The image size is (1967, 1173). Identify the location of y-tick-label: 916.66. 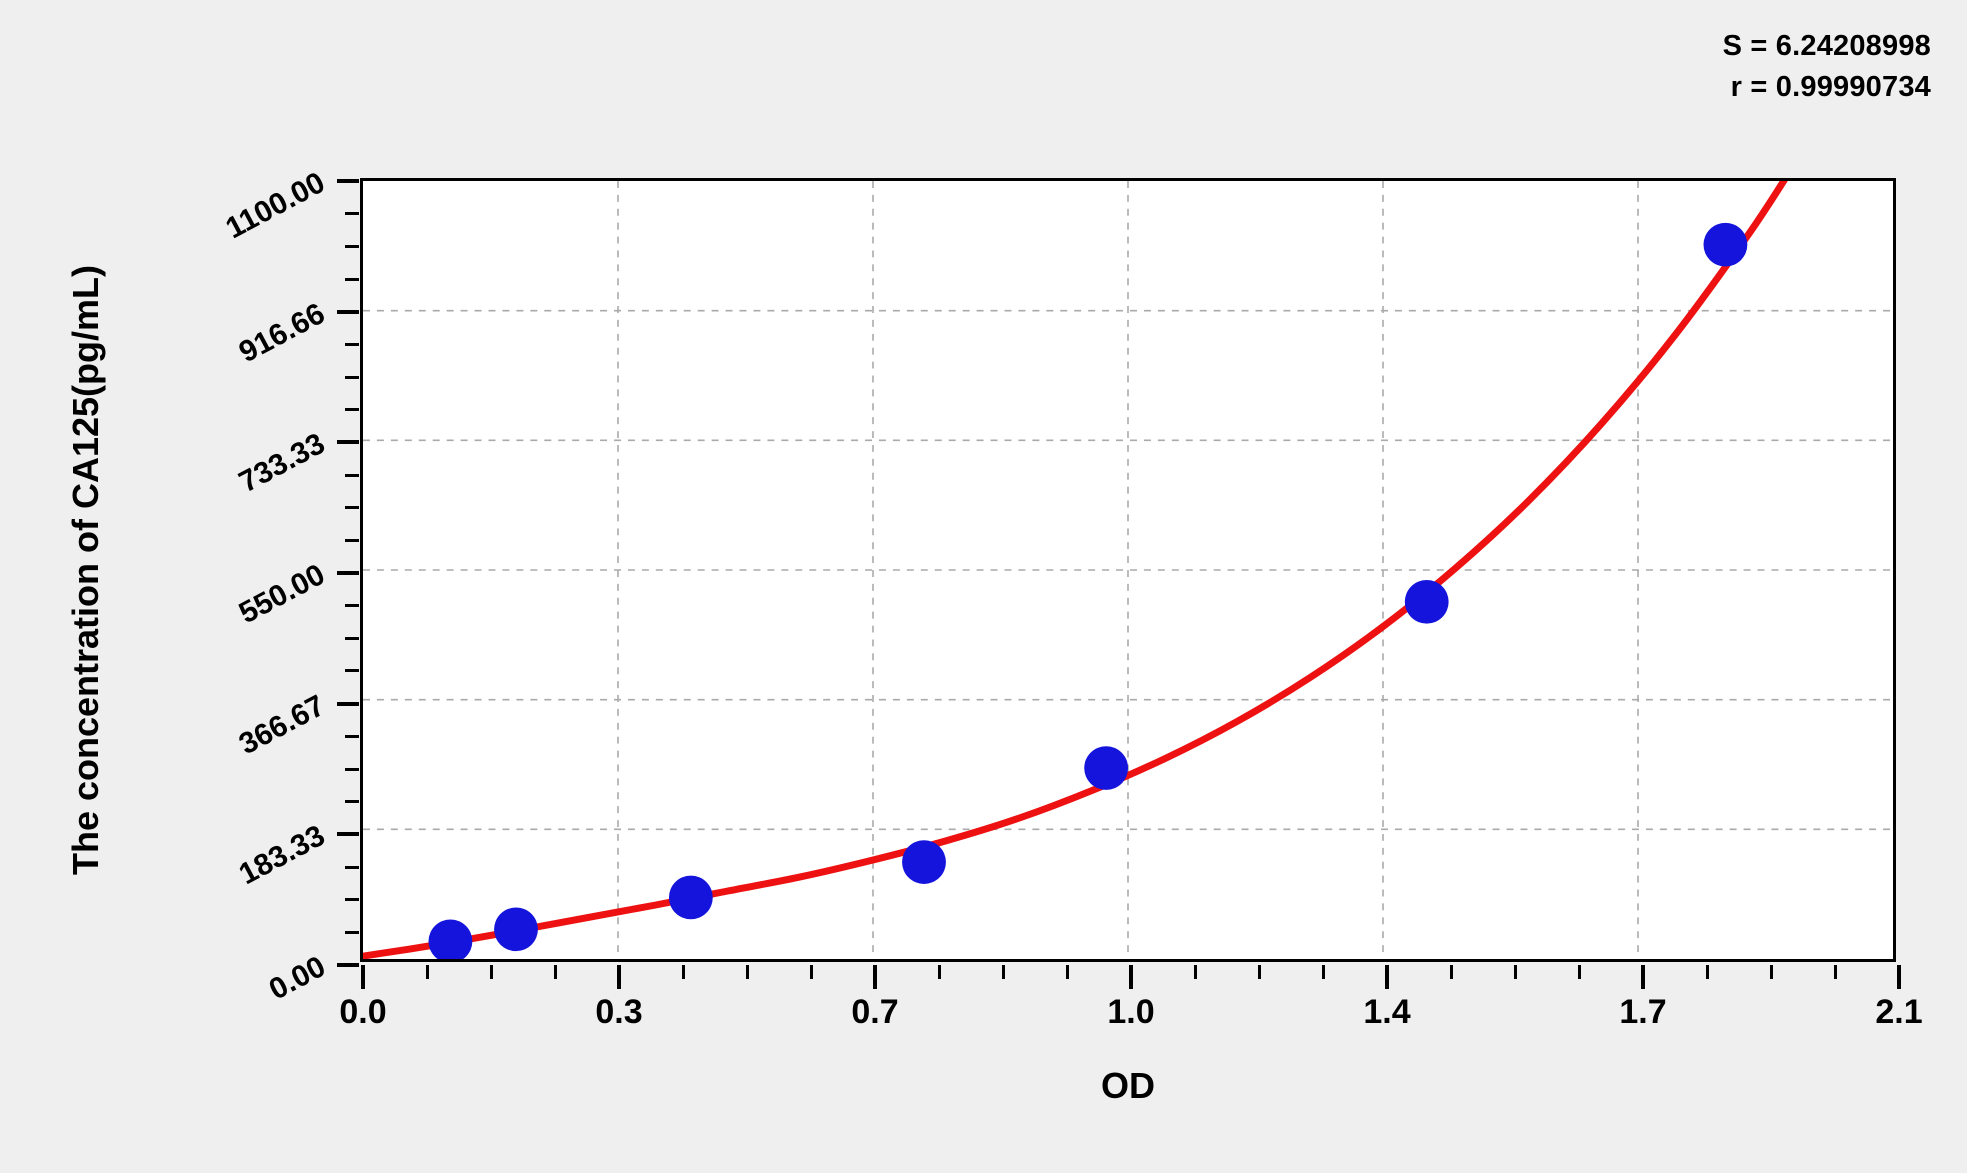
(282, 332).